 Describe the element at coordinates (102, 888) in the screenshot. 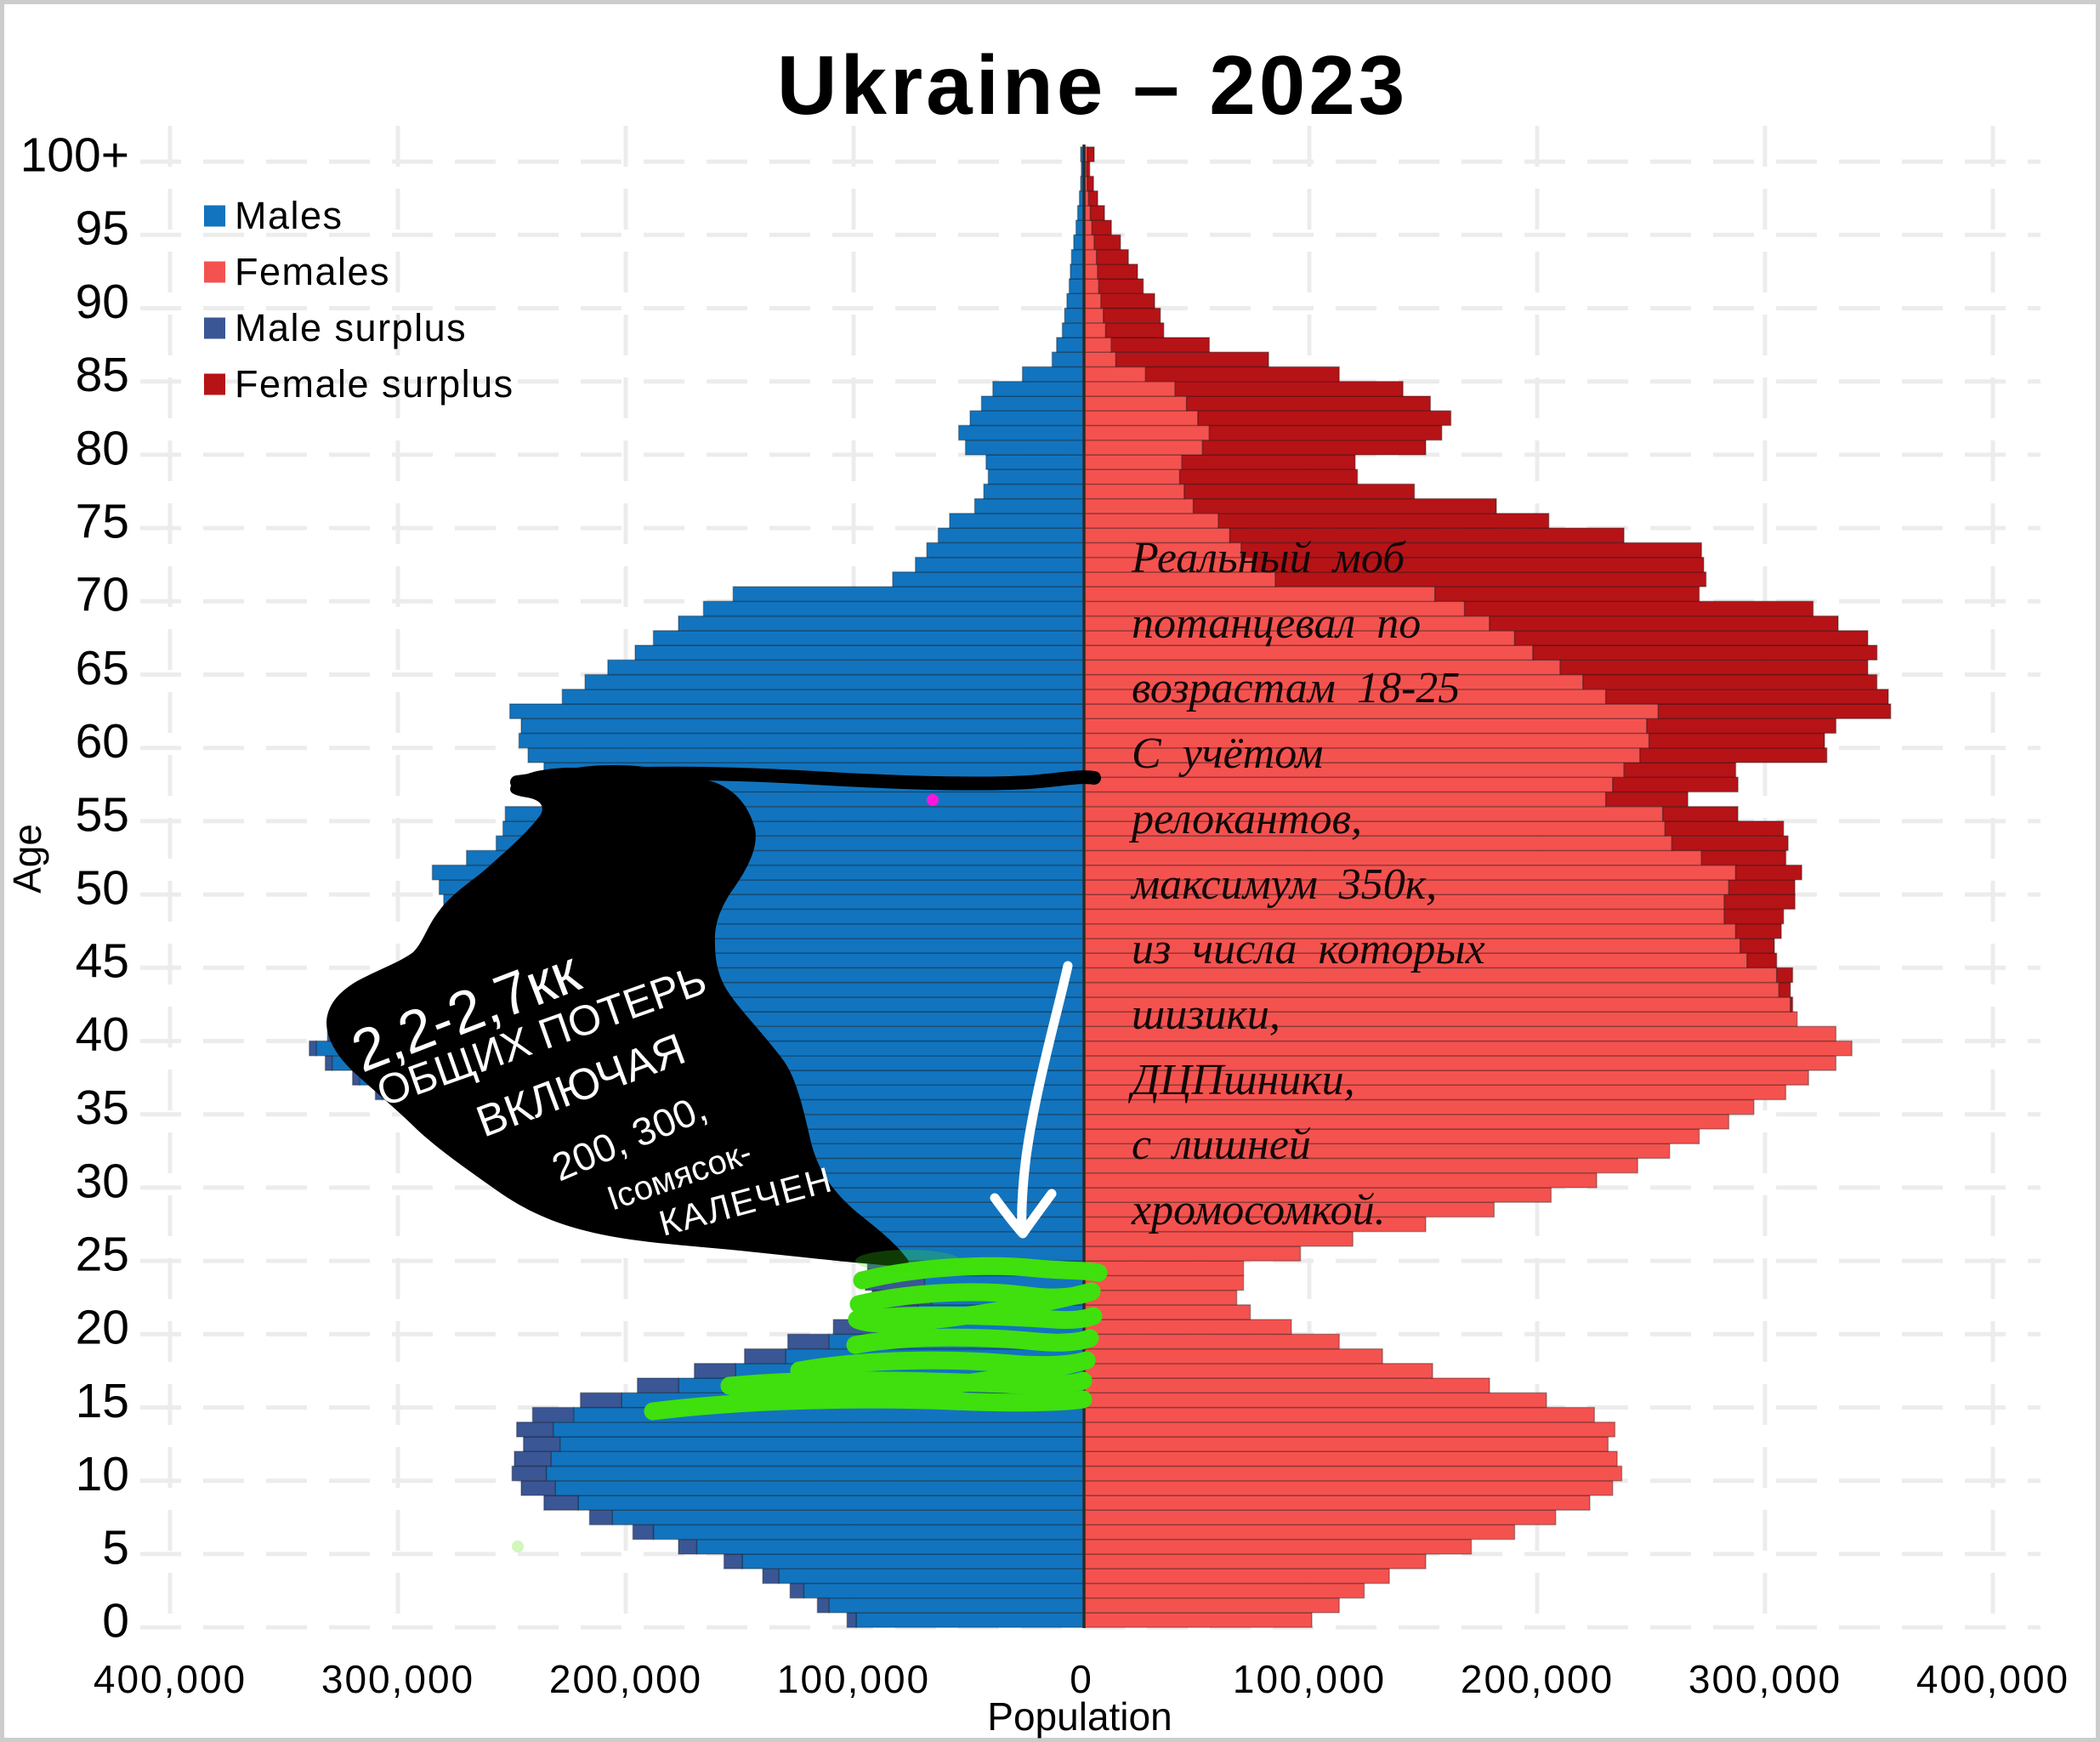

I see `svg-text: 50` at that location.